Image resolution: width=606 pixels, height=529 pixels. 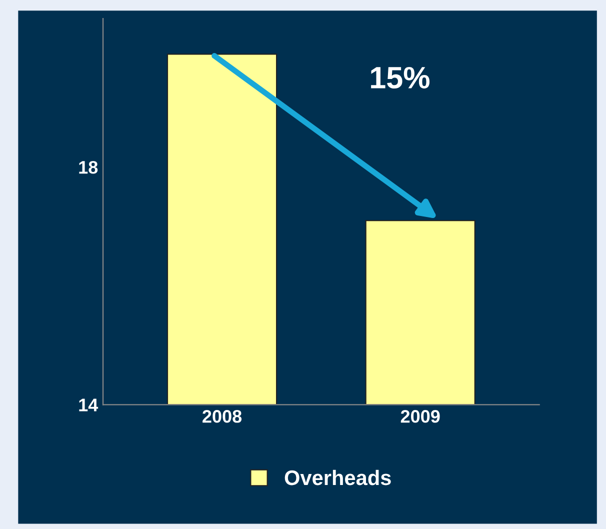 I want to click on annotation: 15%, so click(x=400, y=77).